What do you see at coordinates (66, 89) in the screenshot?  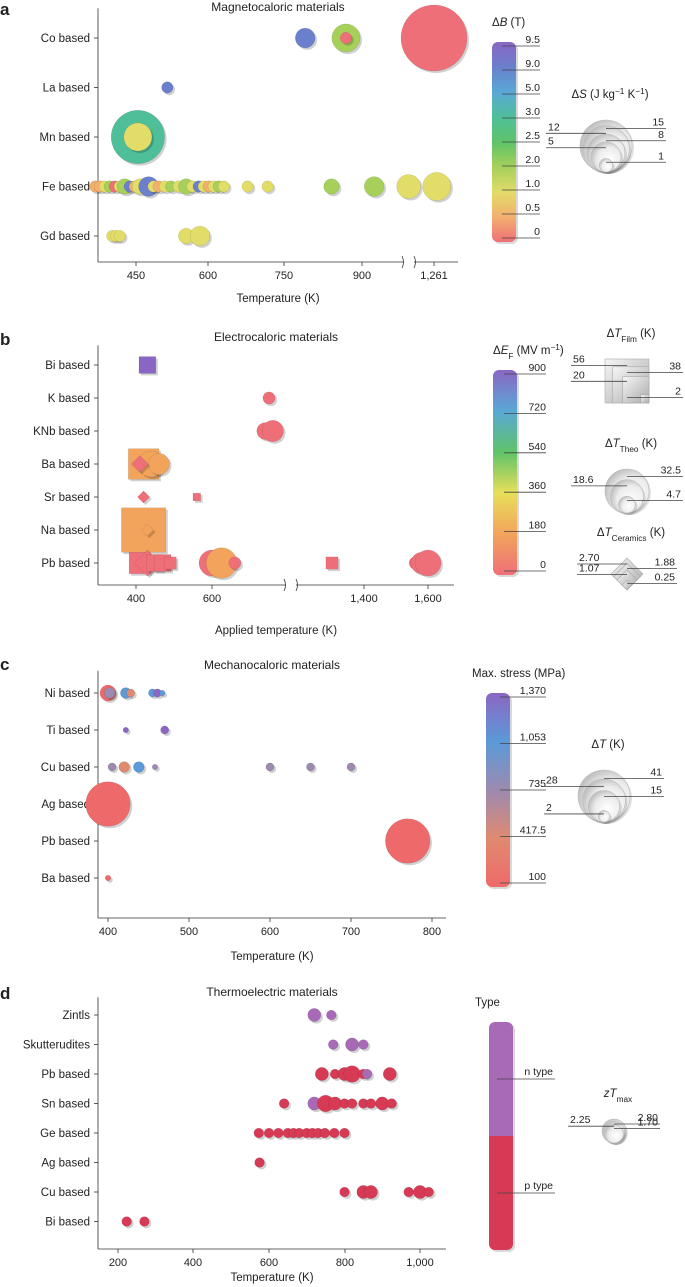 I see `y-tick-label: La based` at bounding box center [66, 89].